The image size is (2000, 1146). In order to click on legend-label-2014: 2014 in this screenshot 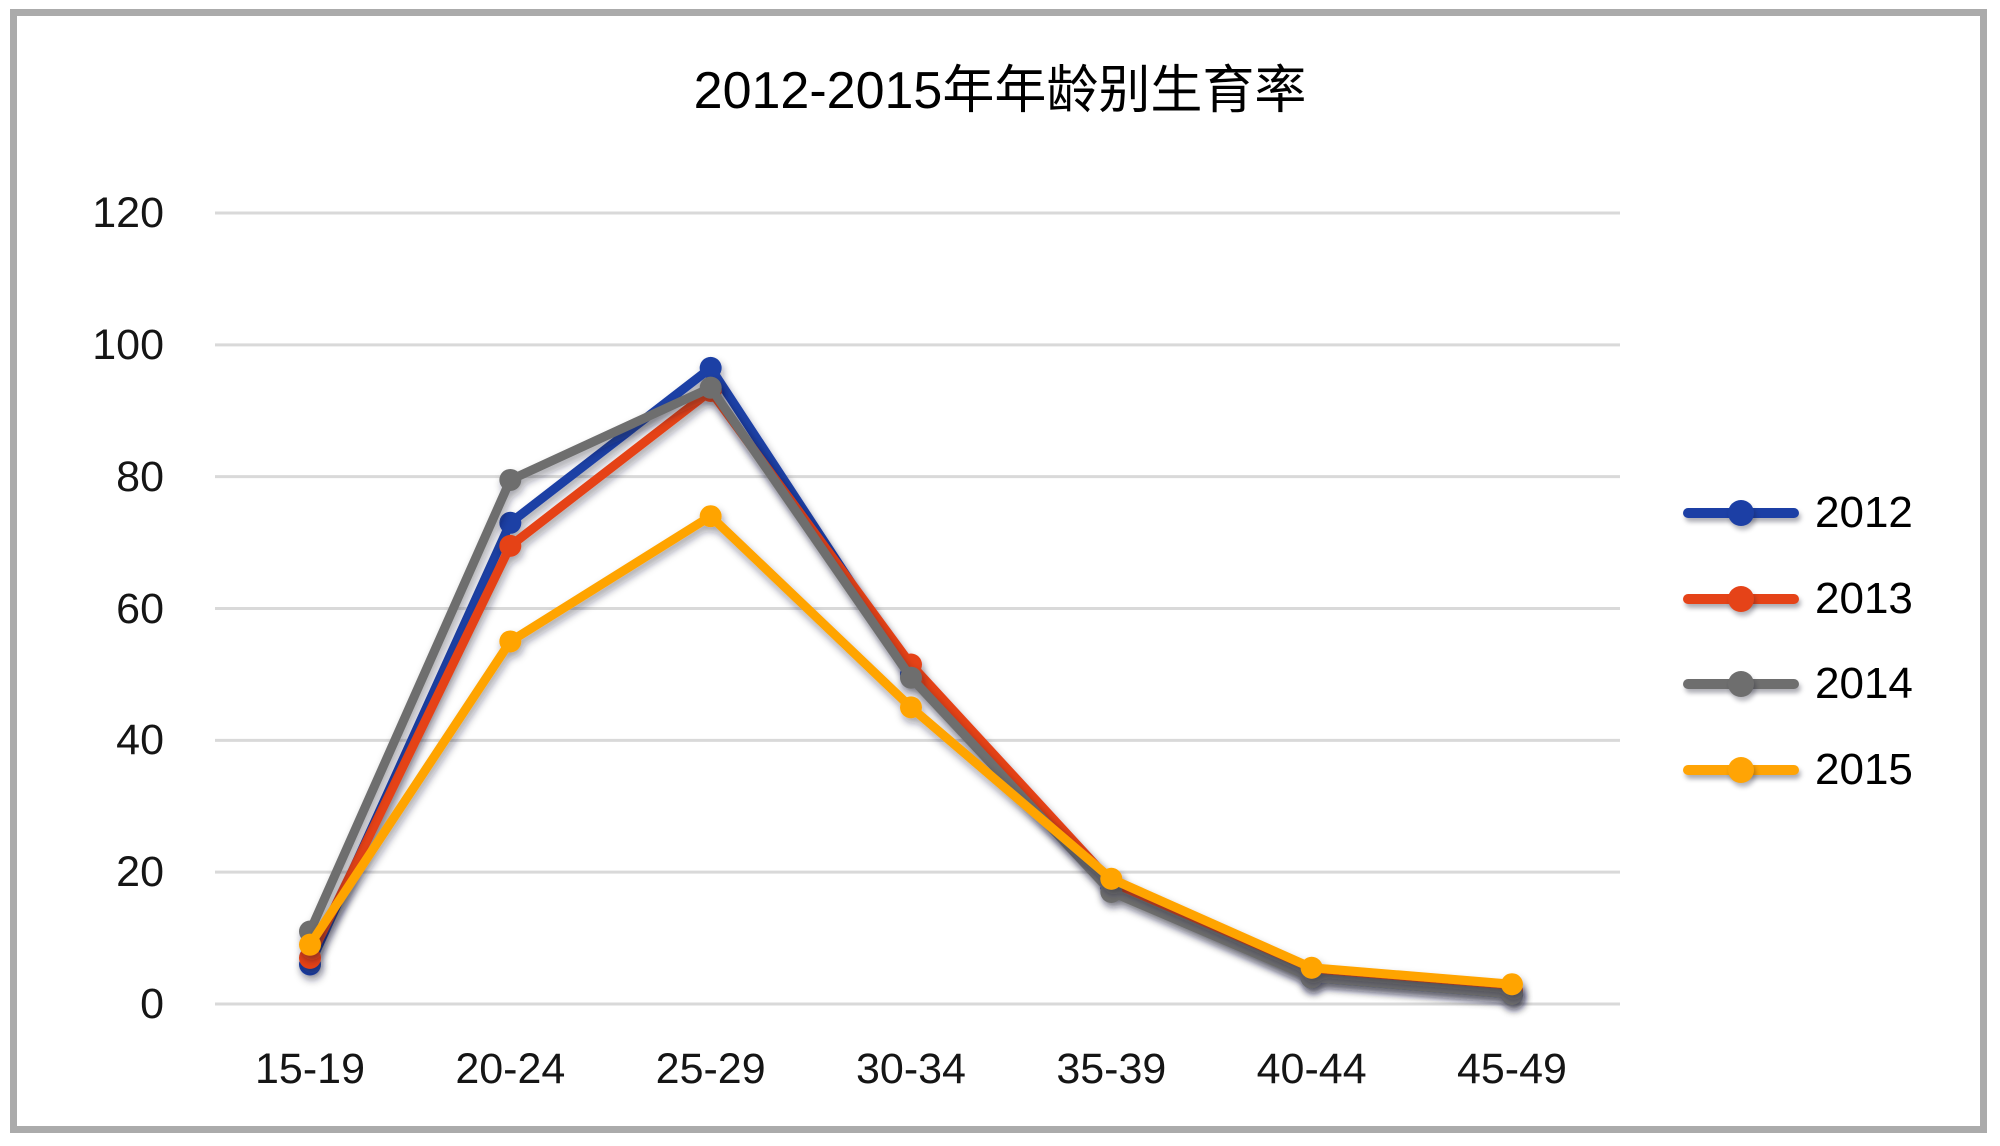, I will do `click(1864, 683)`.